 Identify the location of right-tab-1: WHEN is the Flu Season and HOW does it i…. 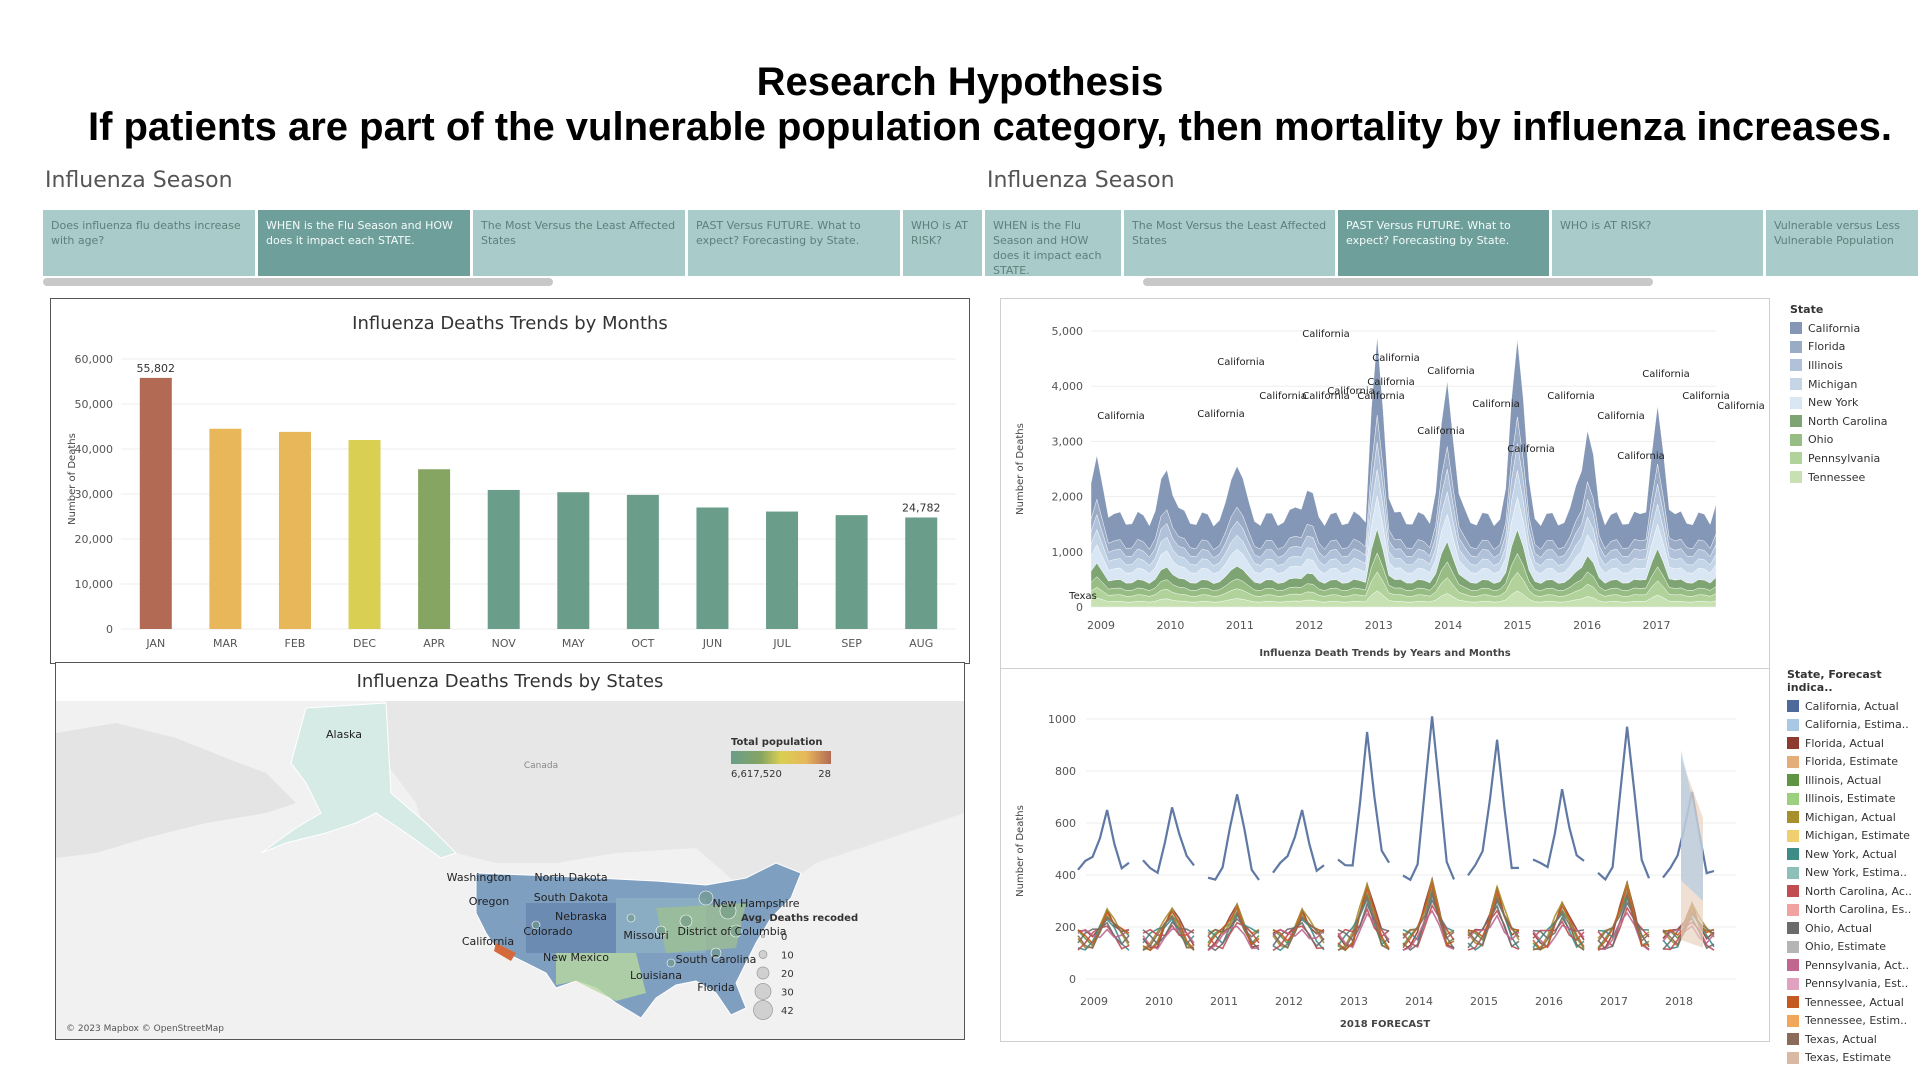
(1053, 243).